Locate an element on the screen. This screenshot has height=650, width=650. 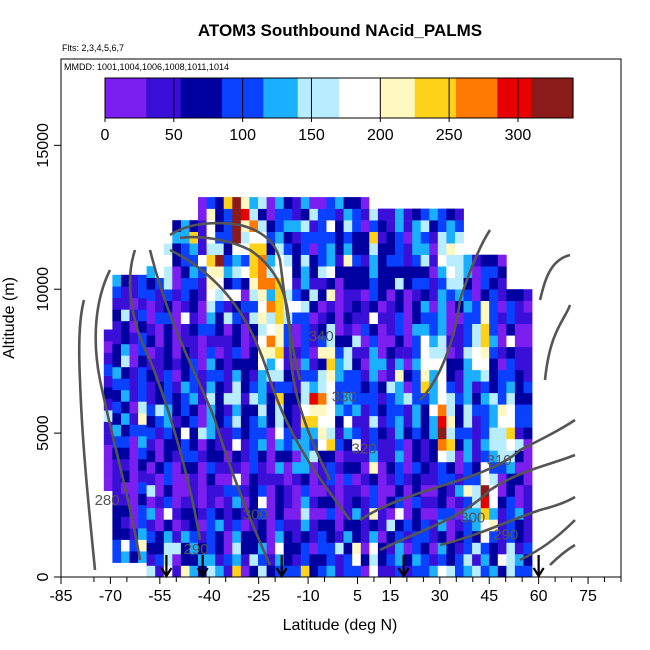
y-tick-label: 0 is located at coordinates (43, 576).